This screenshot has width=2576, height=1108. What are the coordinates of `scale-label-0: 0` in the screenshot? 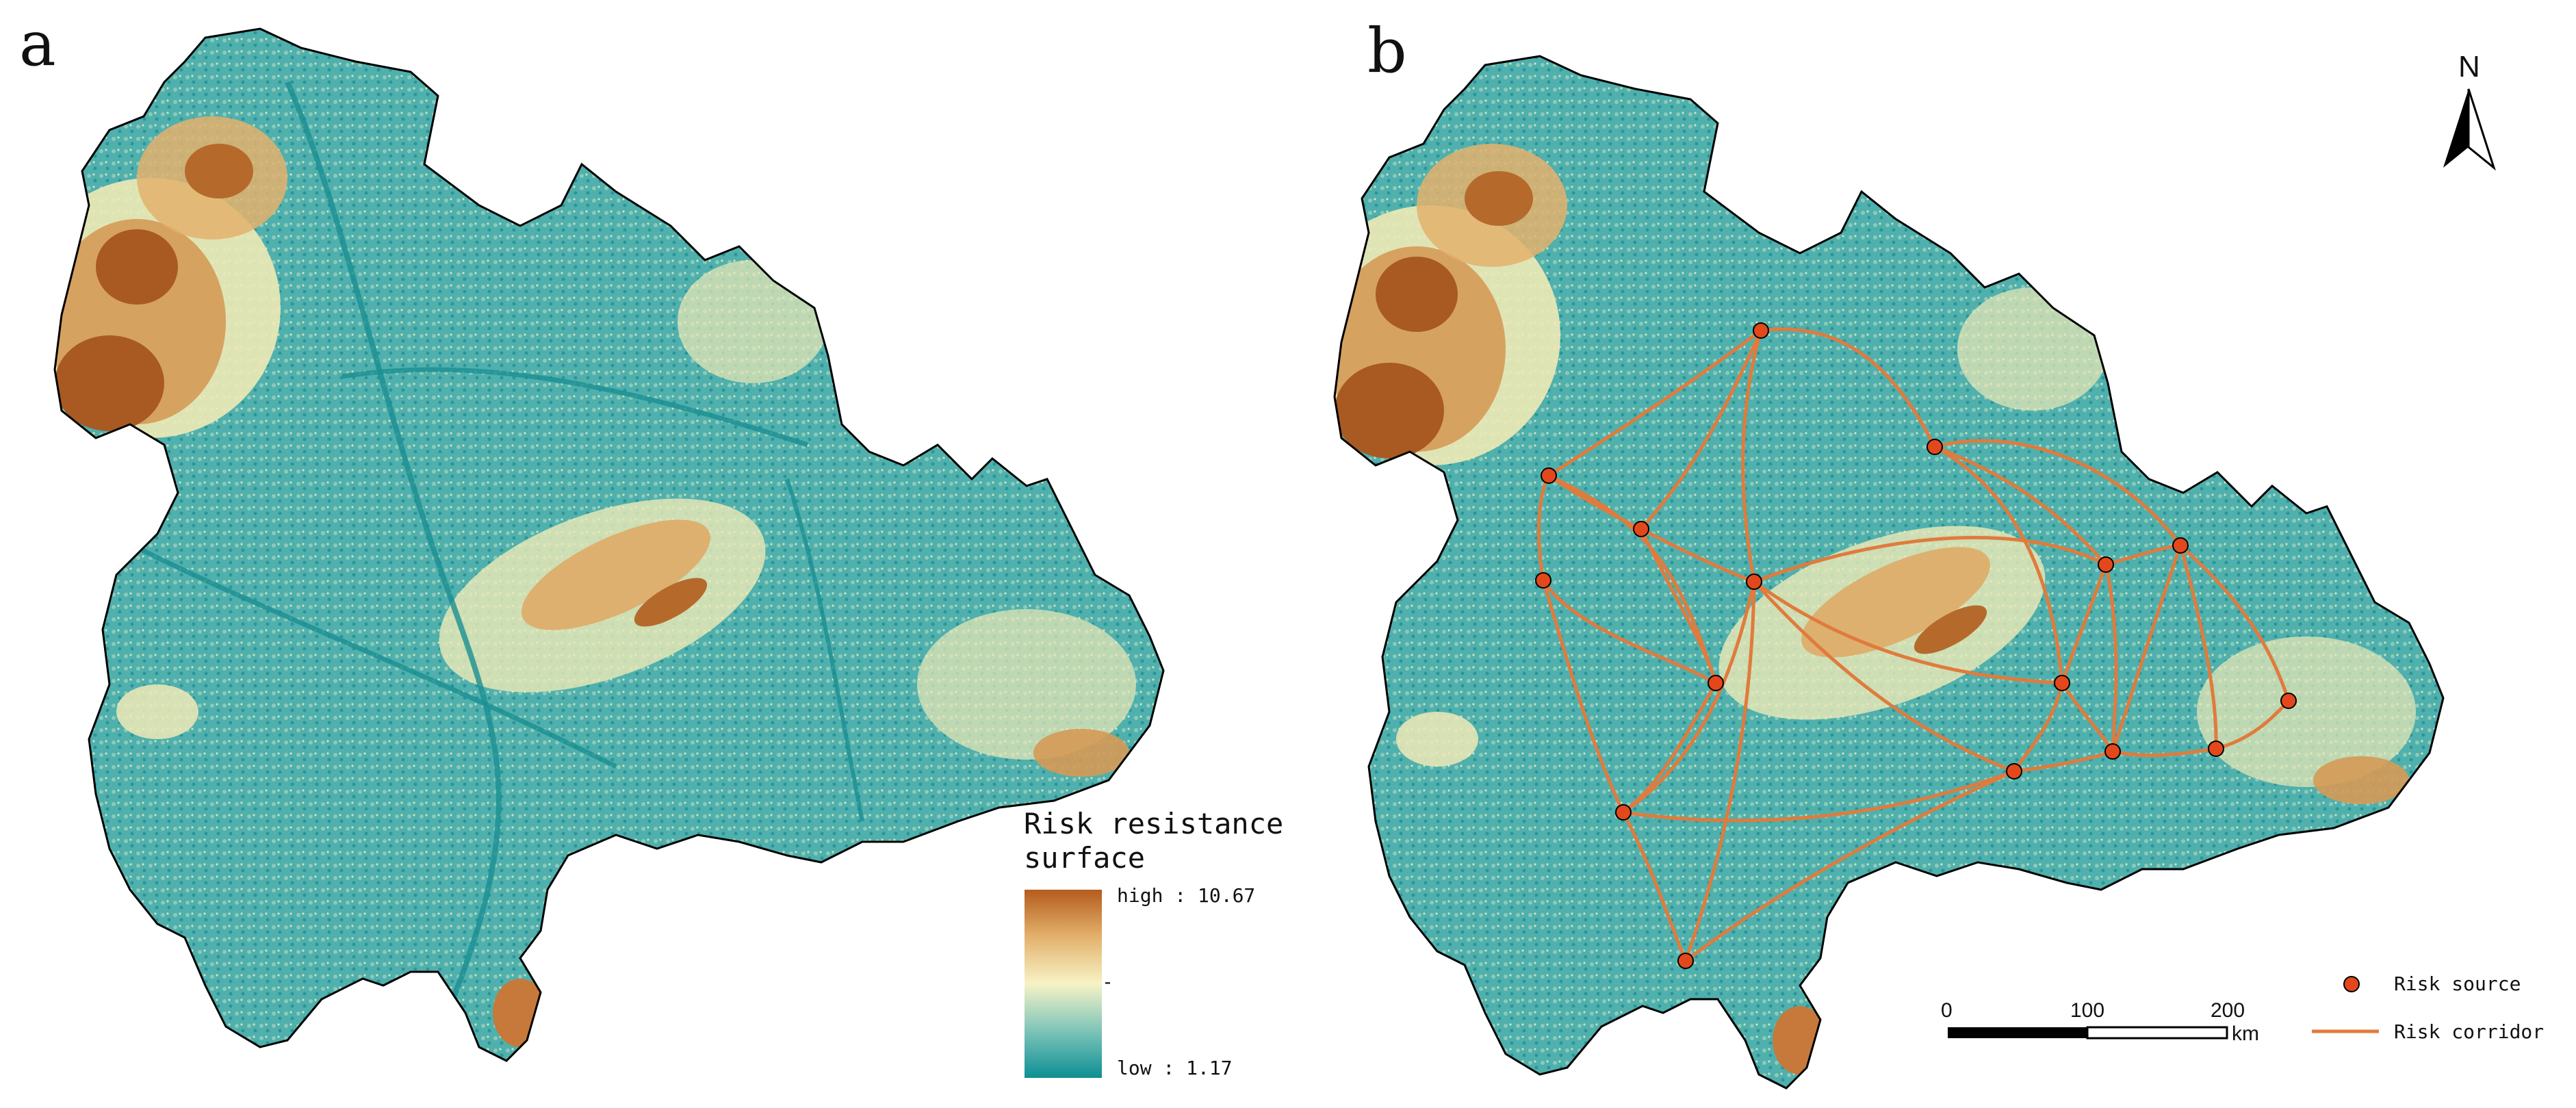 It's located at (1947, 1010).